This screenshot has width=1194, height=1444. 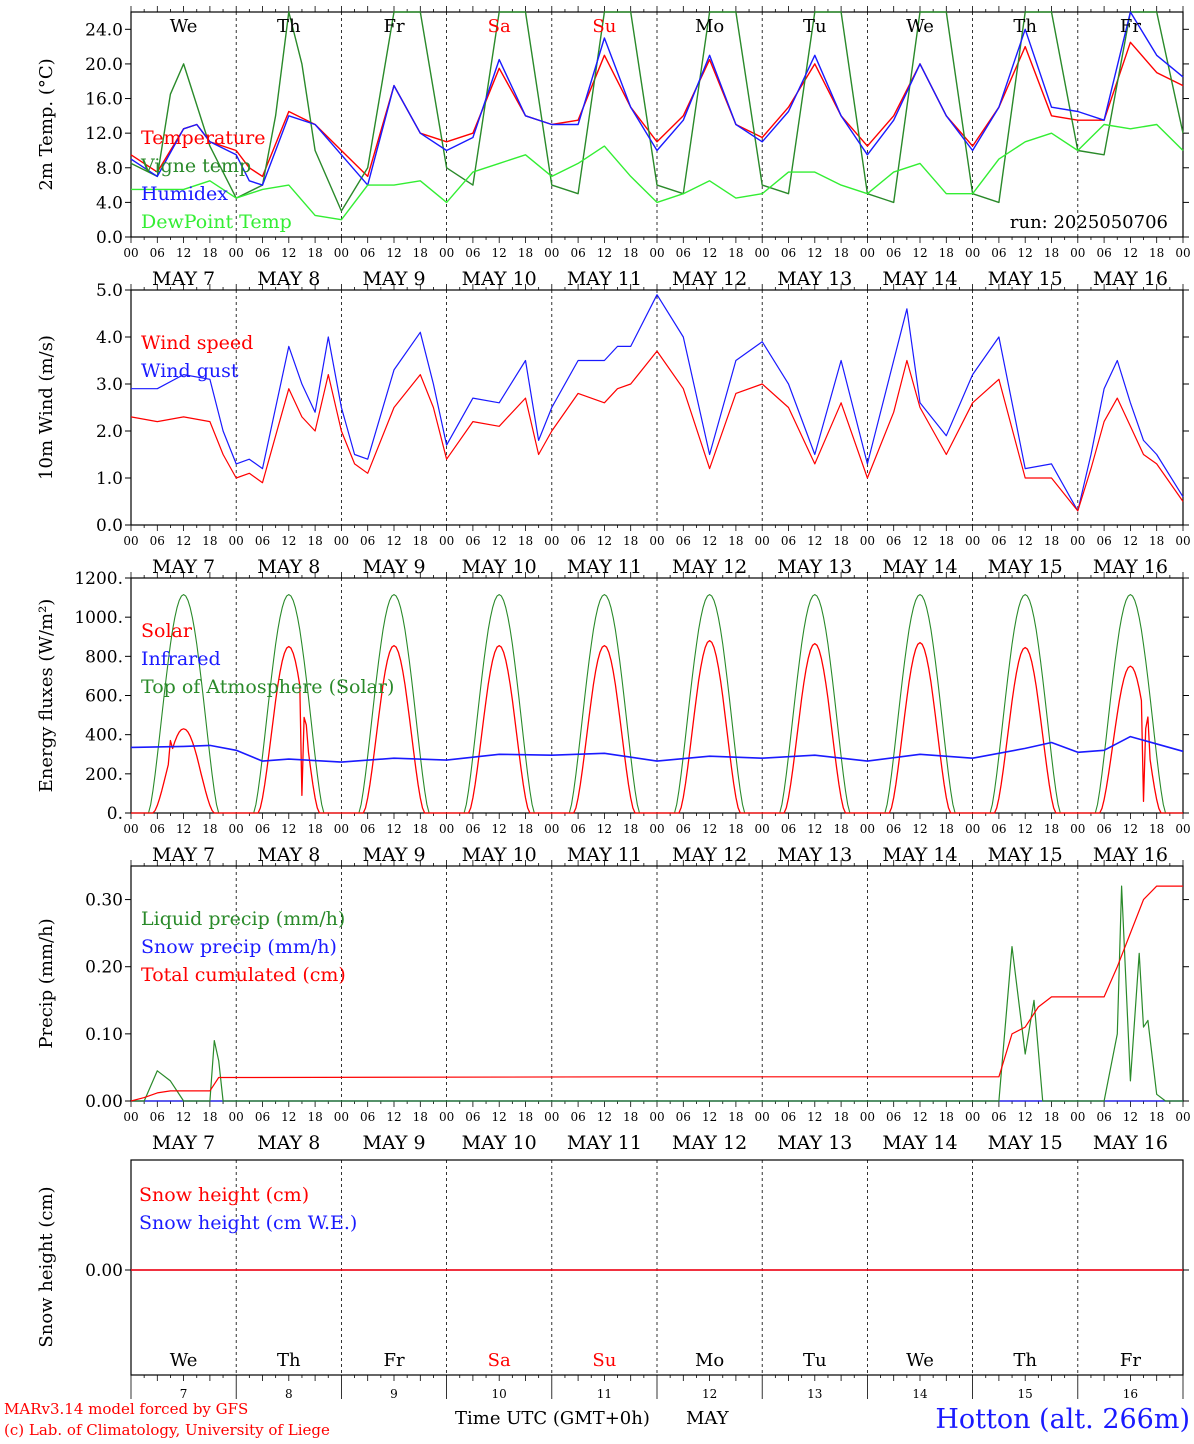 I want to click on day-number-label: 14, so click(x=920, y=1394).